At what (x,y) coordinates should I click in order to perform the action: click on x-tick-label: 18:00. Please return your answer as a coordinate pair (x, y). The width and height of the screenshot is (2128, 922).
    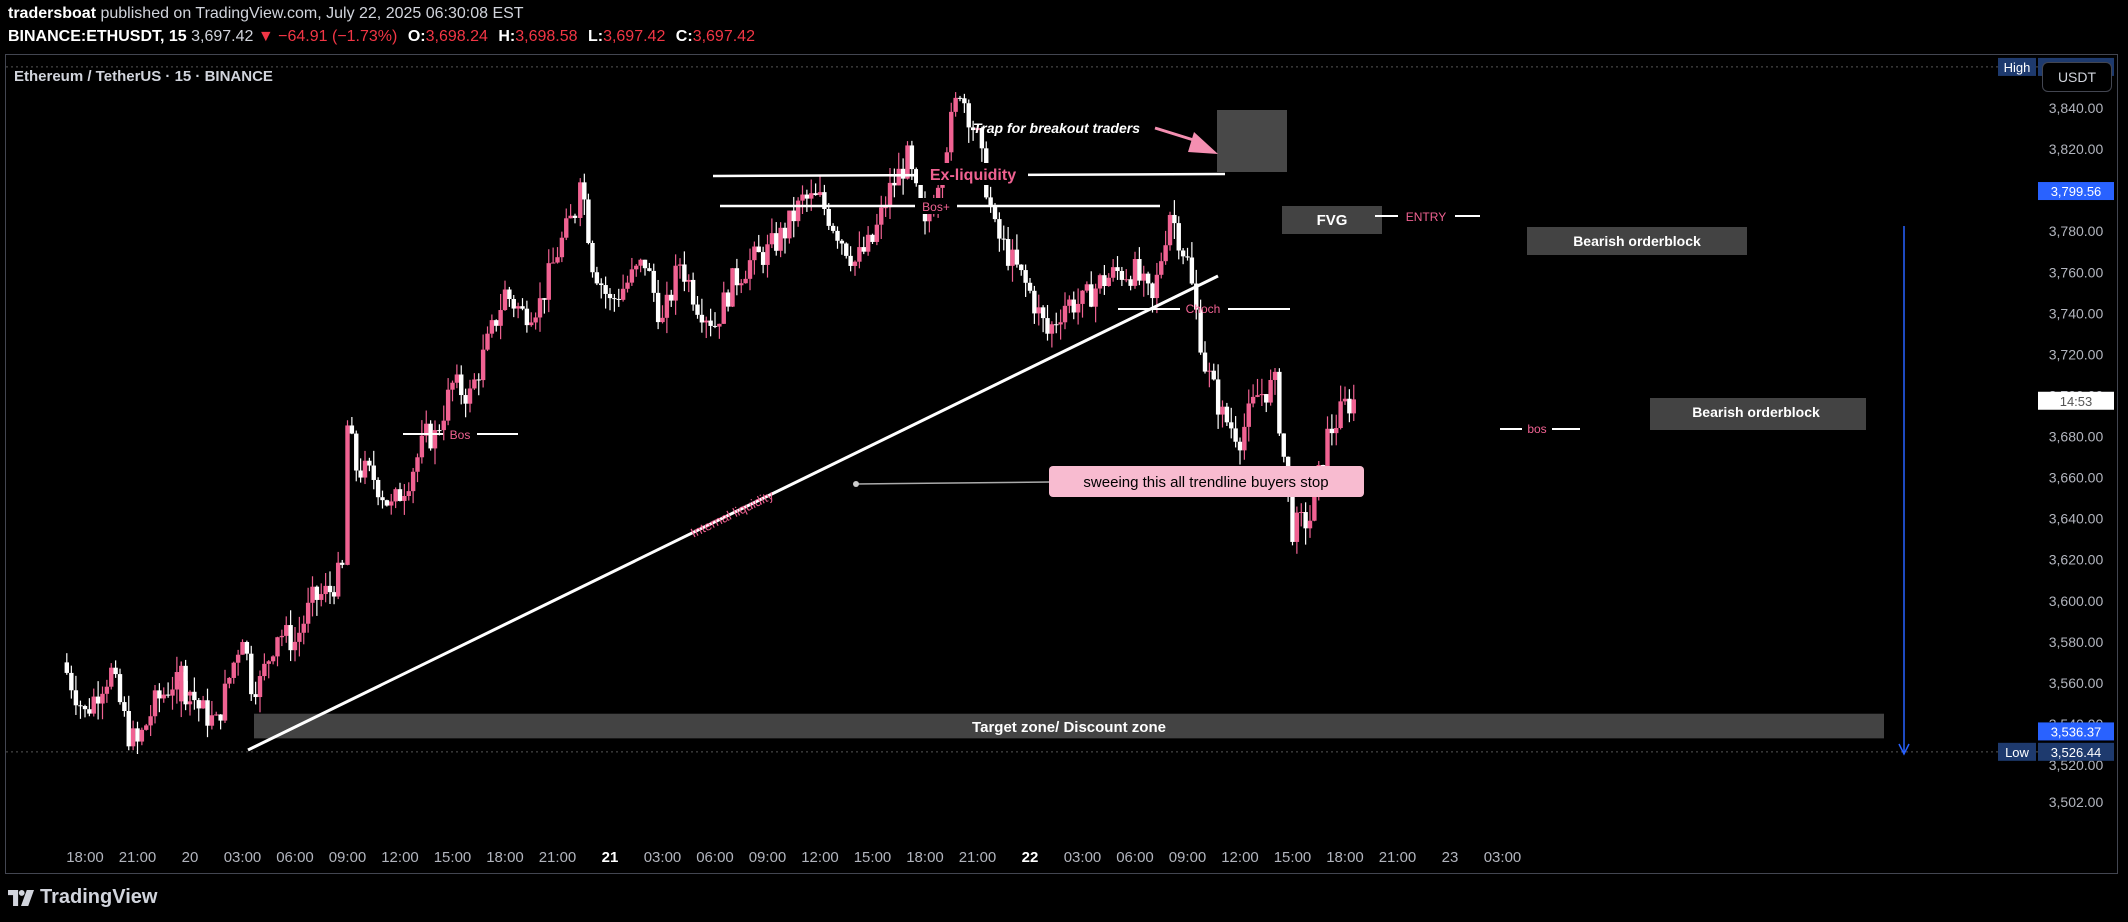
    Looking at the image, I should click on (85, 857).